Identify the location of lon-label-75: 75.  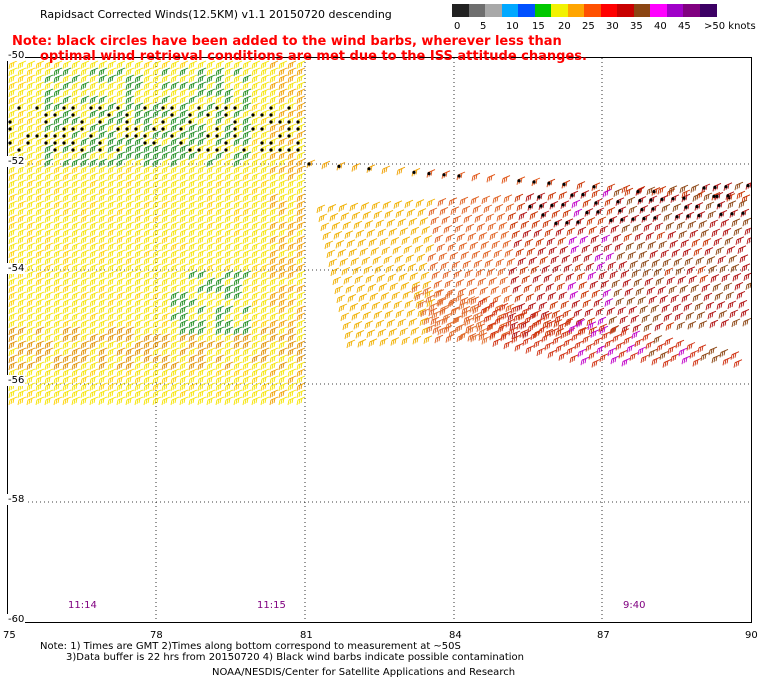
(9, 635).